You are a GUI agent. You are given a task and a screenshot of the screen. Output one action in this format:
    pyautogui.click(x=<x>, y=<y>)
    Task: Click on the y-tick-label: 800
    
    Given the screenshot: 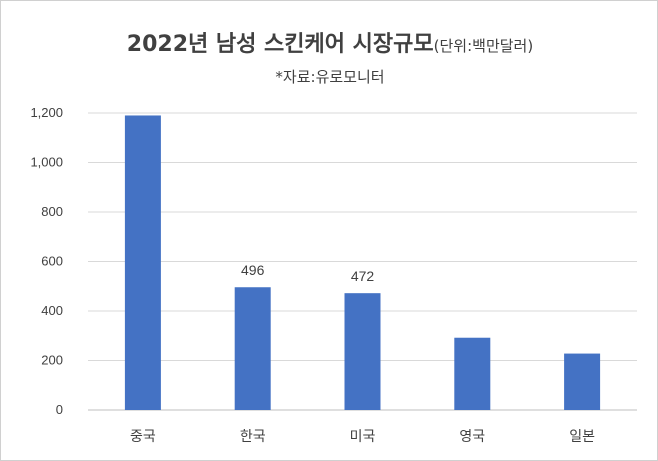 What is the action you would take?
    pyautogui.click(x=52, y=211)
    